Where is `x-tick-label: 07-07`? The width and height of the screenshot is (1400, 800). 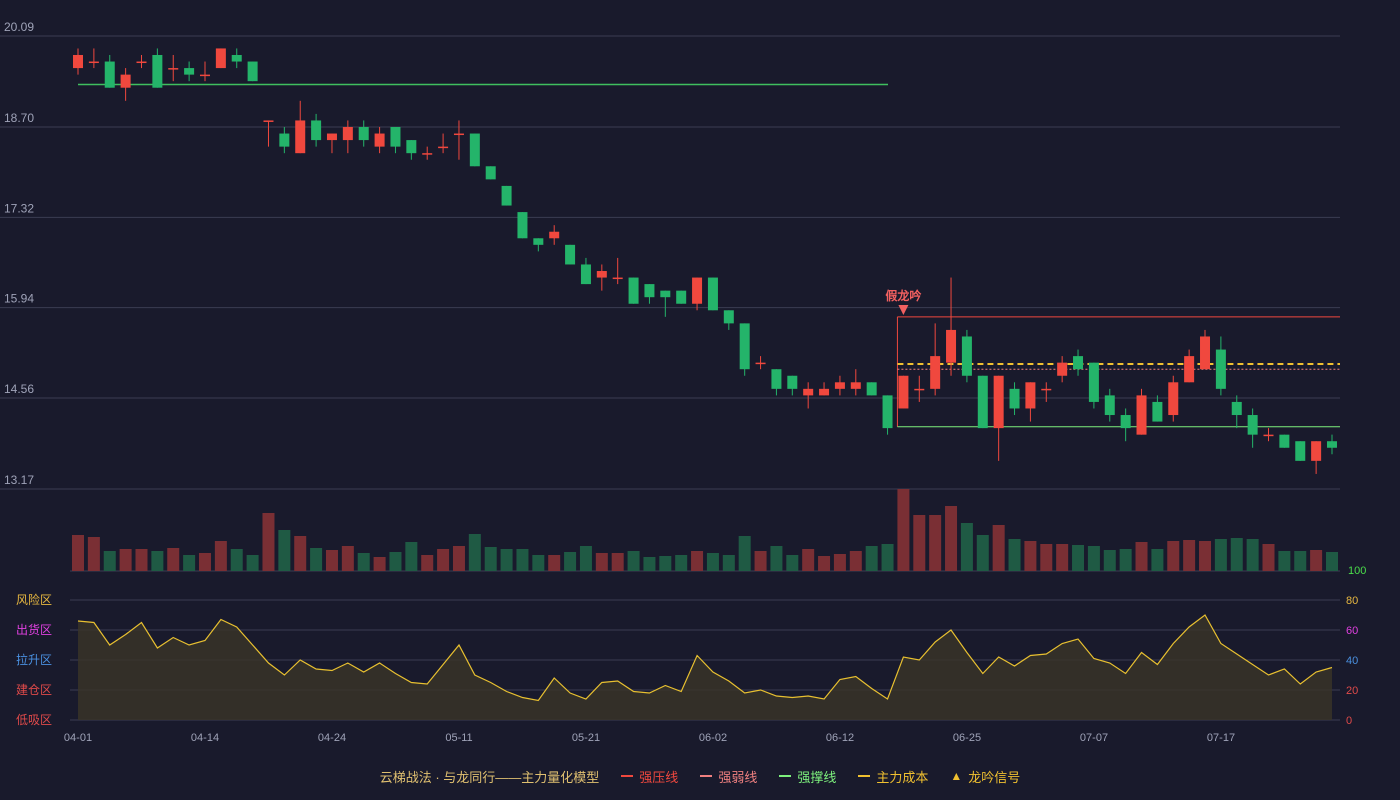
x-tick-label: 07-07 is located at coordinates (1094, 738).